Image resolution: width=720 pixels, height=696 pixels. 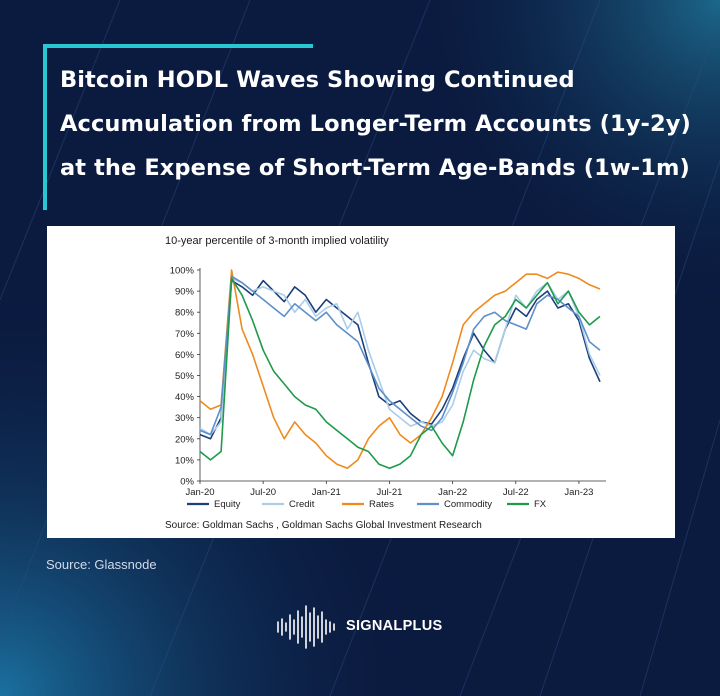 What do you see at coordinates (227, 504) in the screenshot?
I see `legend-label-equity: Equity` at bounding box center [227, 504].